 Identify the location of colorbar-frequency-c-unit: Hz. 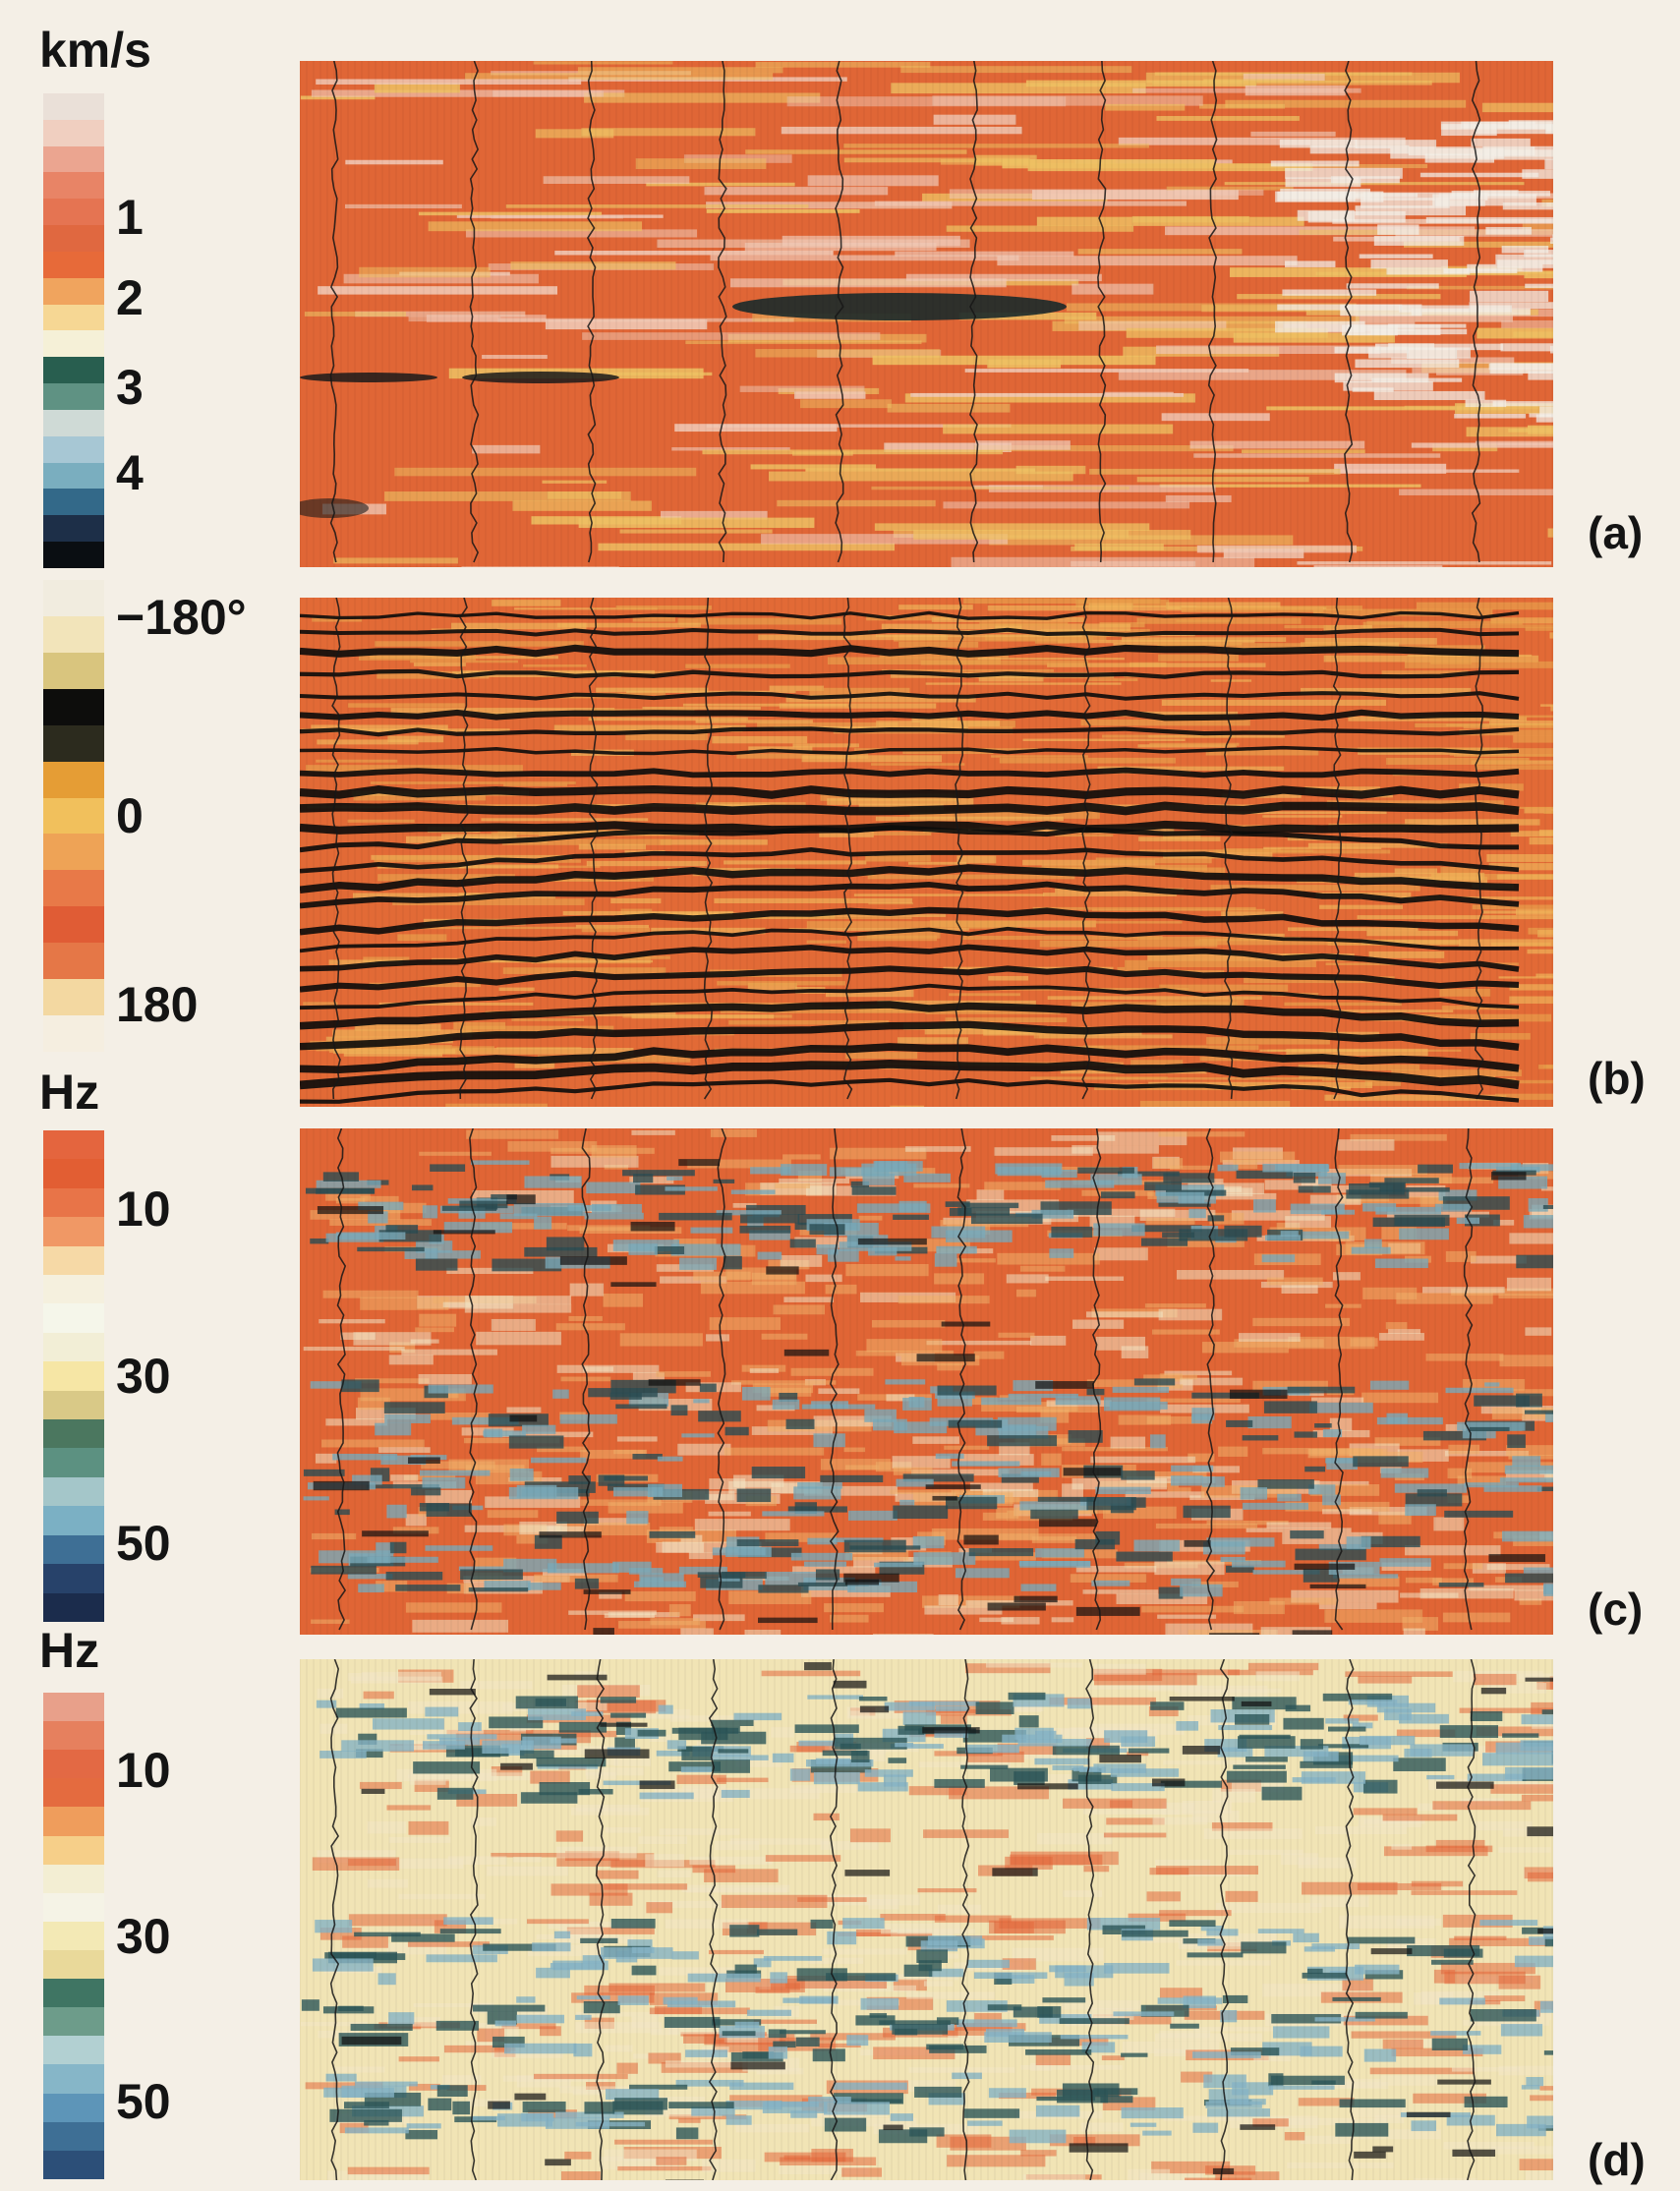
(69, 1092).